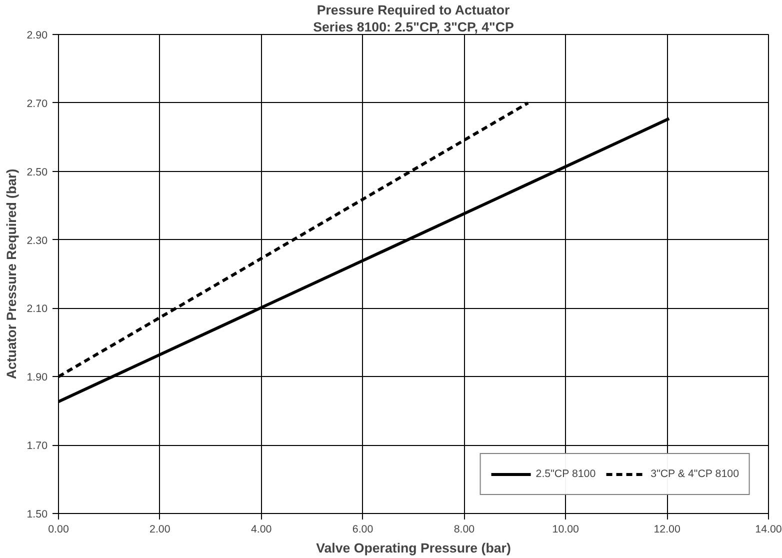  Describe the element at coordinates (667, 530) in the screenshot. I see `x-tick-label: 12.00` at that location.